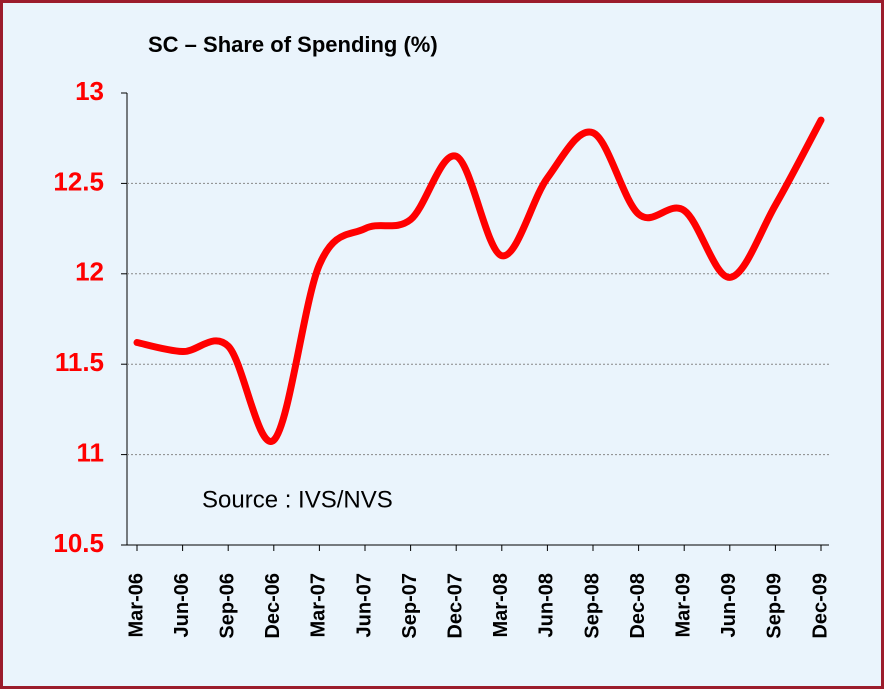 Image resolution: width=884 pixels, height=689 pixels. What do you see at coordinates (79, 362) in the screenshot?
I see `y-tick-label: 11.5` at bounding box center [79, 362].